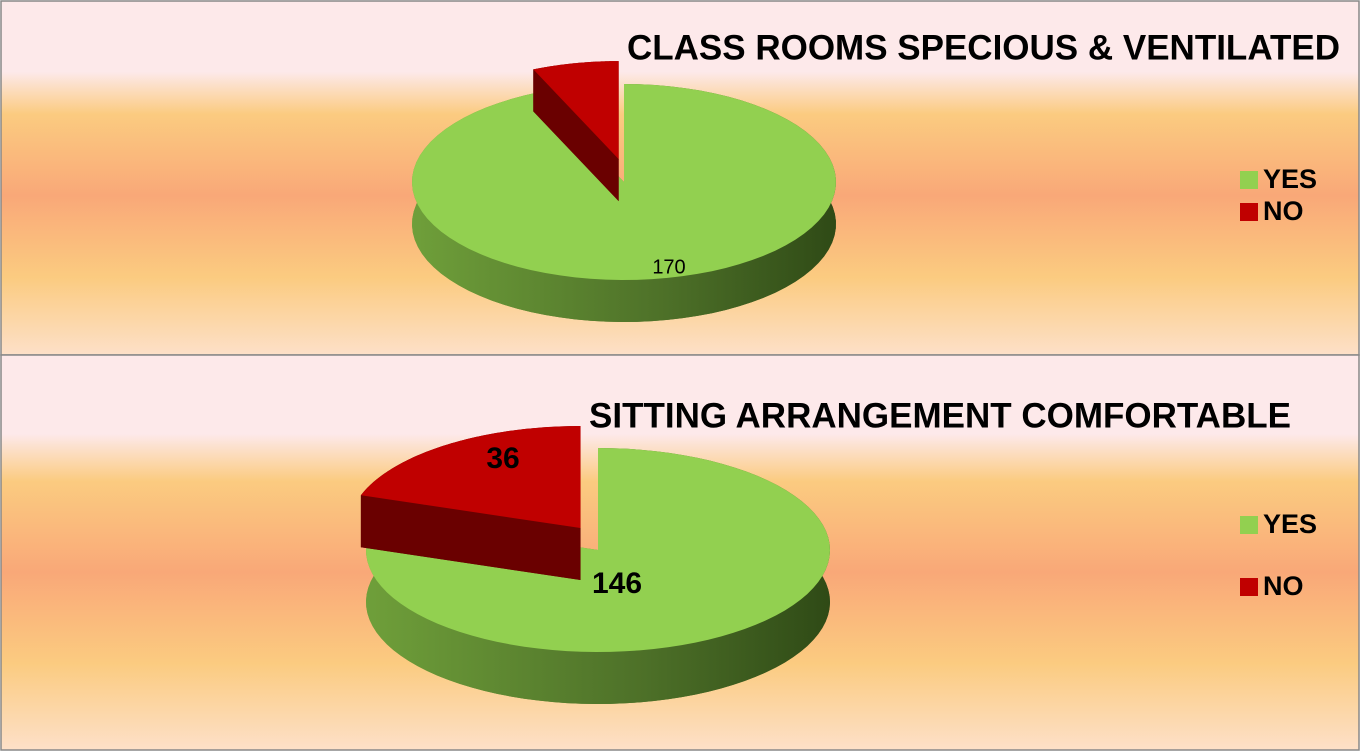 This screenshot has width=1362, height=751. Describe the element at coordinates (617, 583) in the screenshot. I see `data-label: 146` at that location.